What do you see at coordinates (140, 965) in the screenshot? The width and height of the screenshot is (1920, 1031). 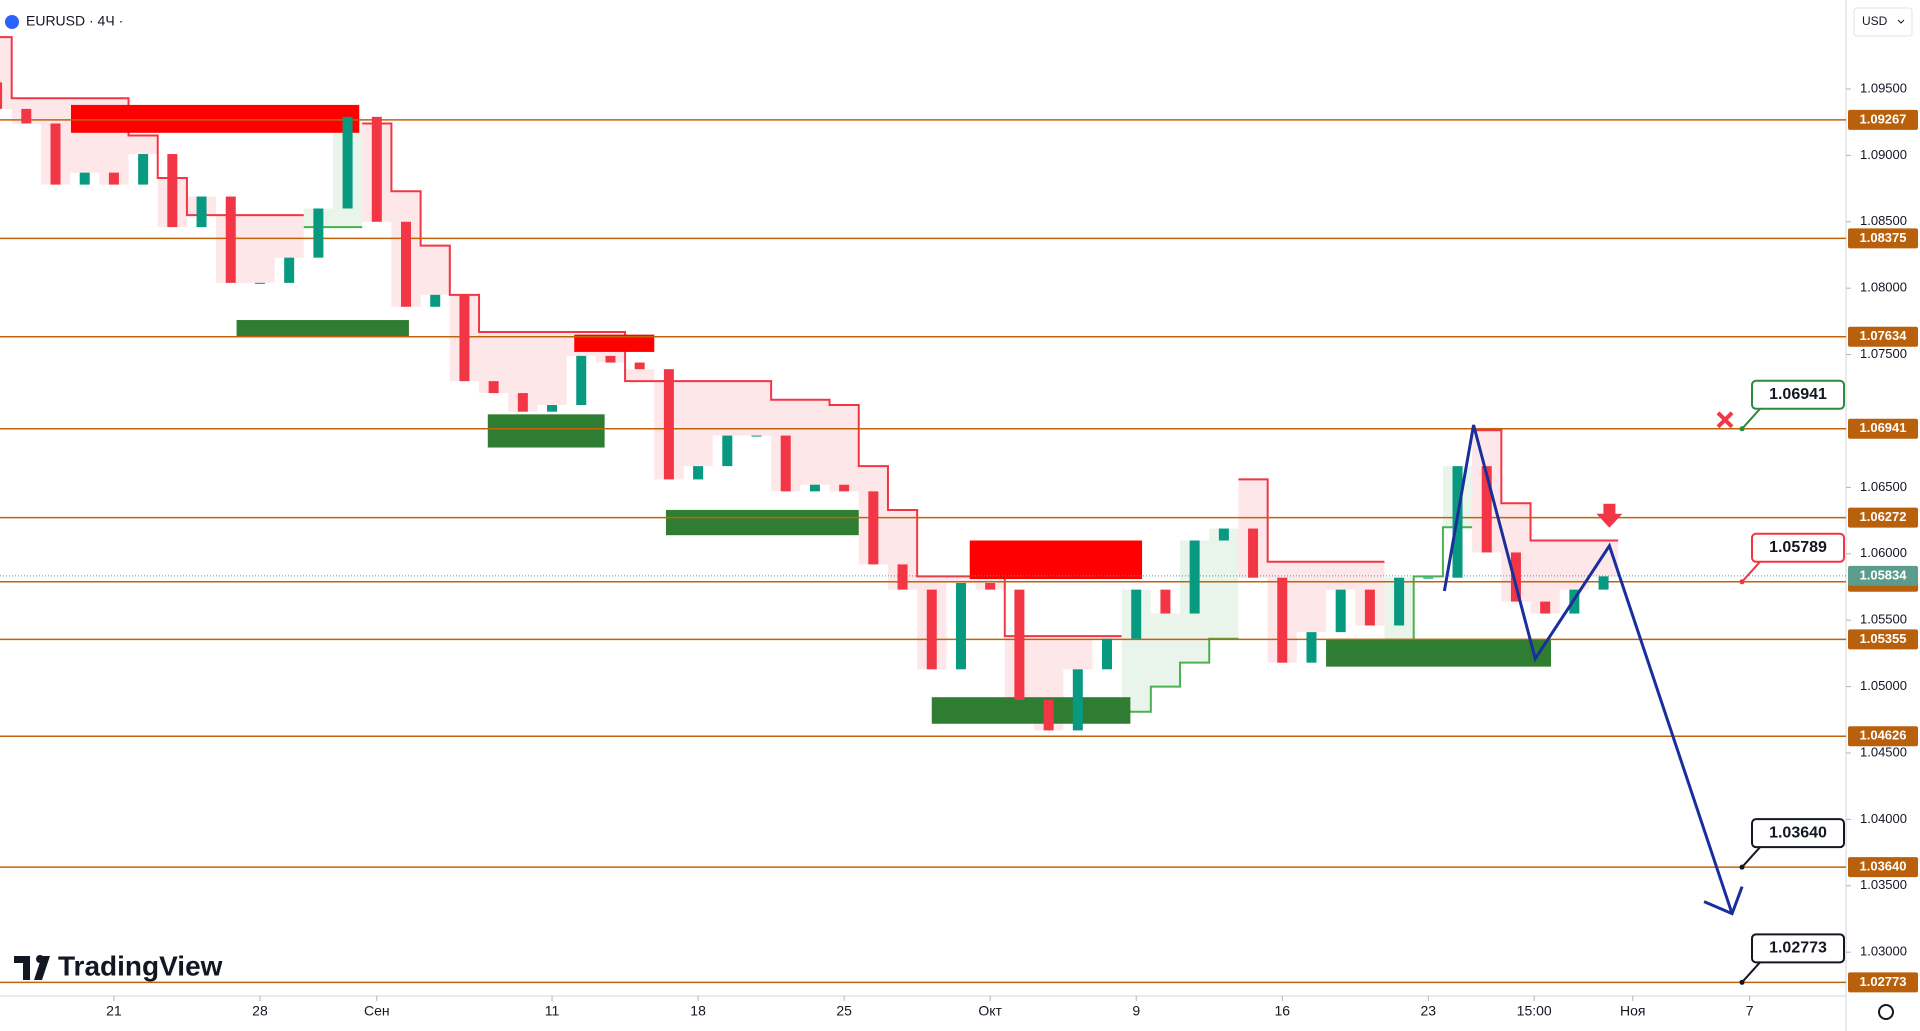 I see `brand: TradingView` at bounding box center [140, 965].